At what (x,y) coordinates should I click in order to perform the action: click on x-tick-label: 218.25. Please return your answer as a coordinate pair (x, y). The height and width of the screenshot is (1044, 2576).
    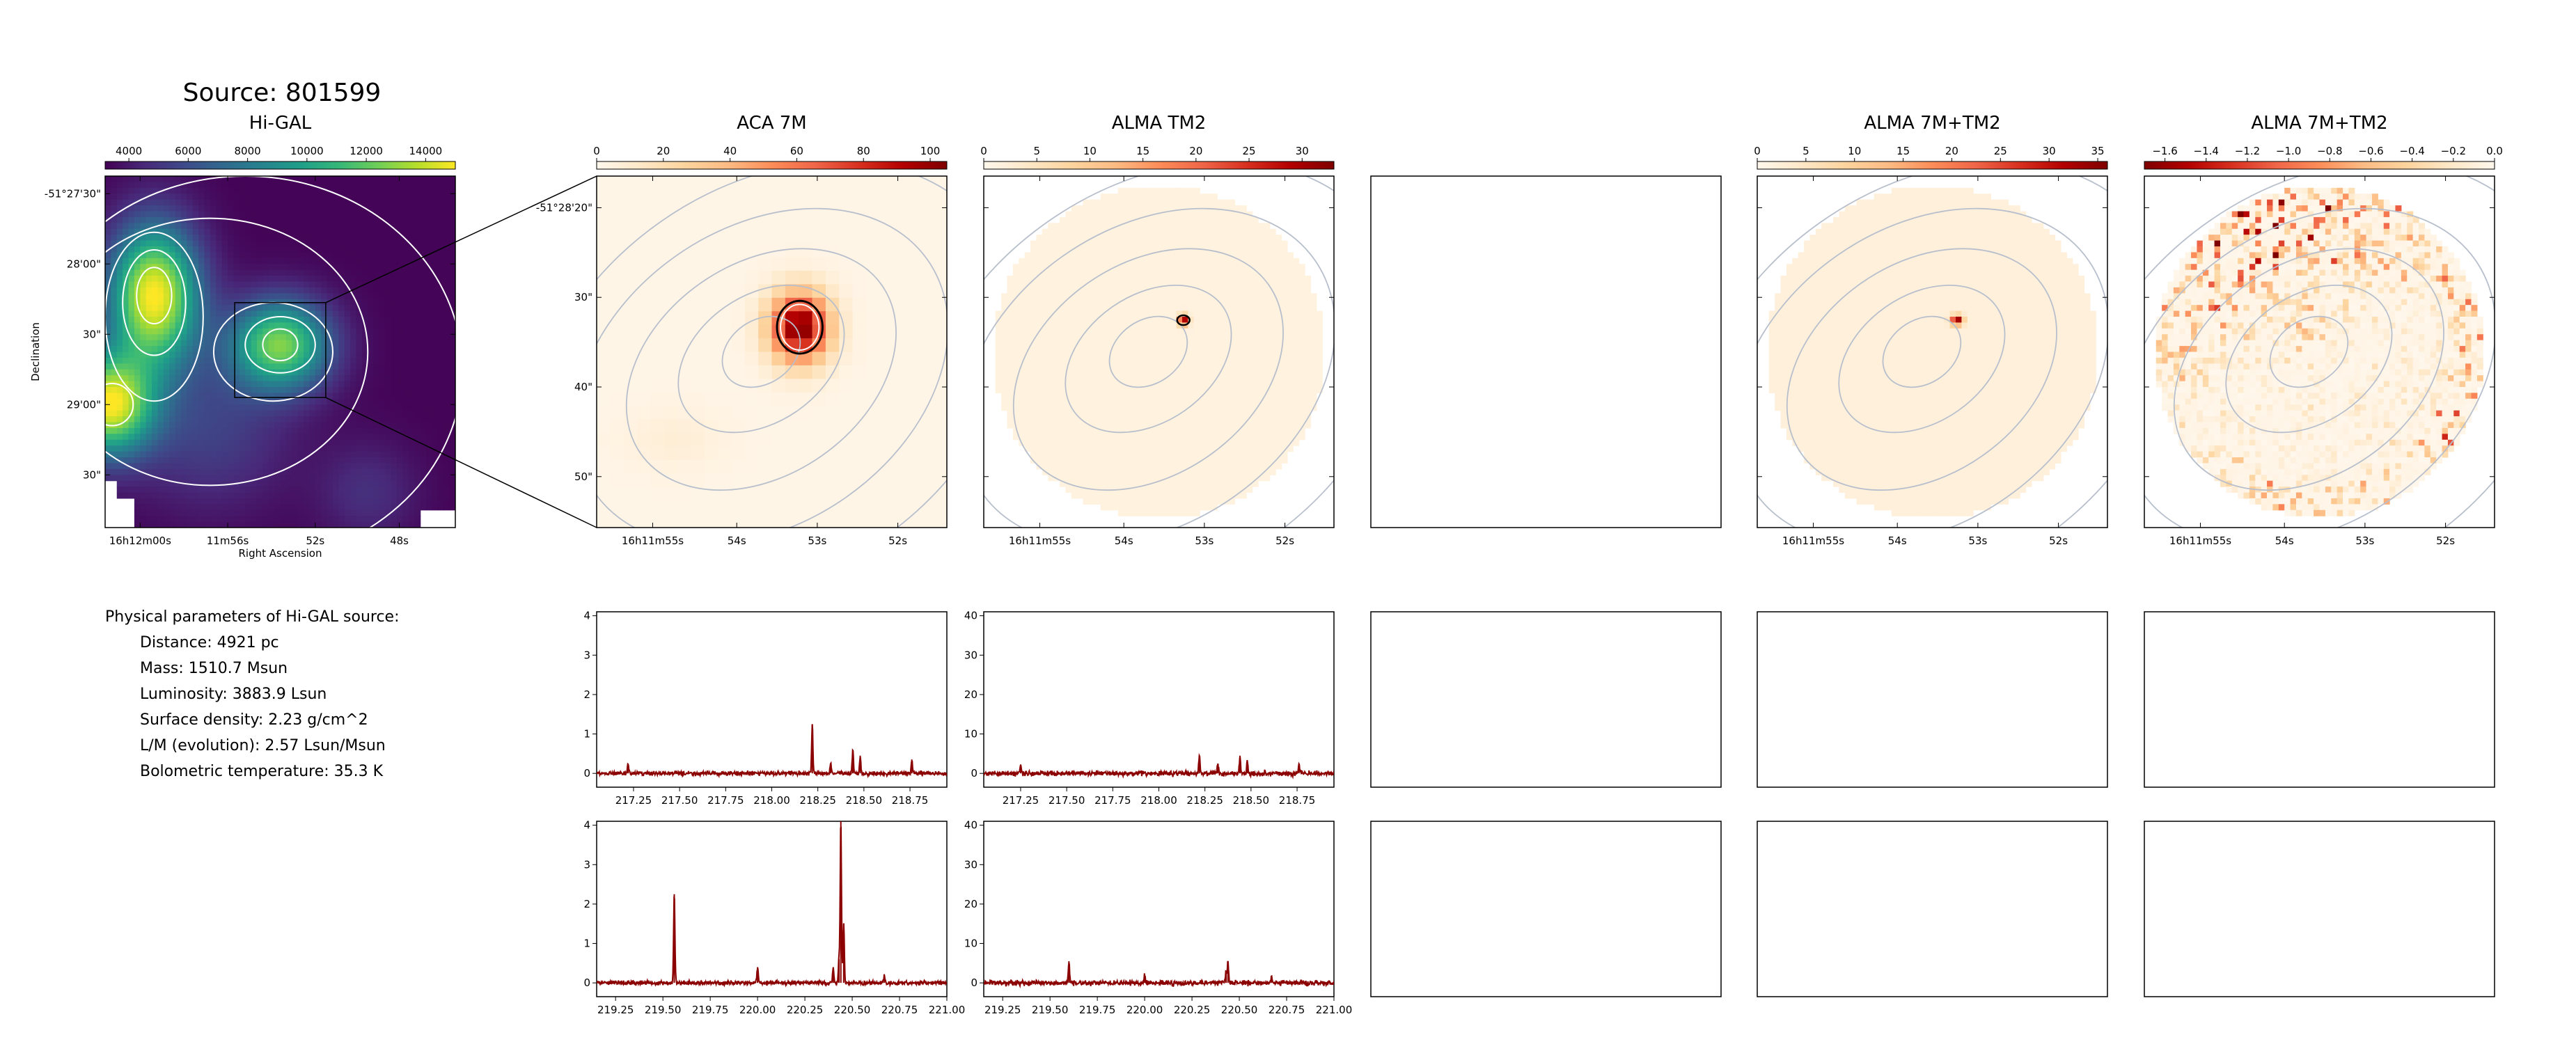
    Looking at the image, I should click on (1204, 800).